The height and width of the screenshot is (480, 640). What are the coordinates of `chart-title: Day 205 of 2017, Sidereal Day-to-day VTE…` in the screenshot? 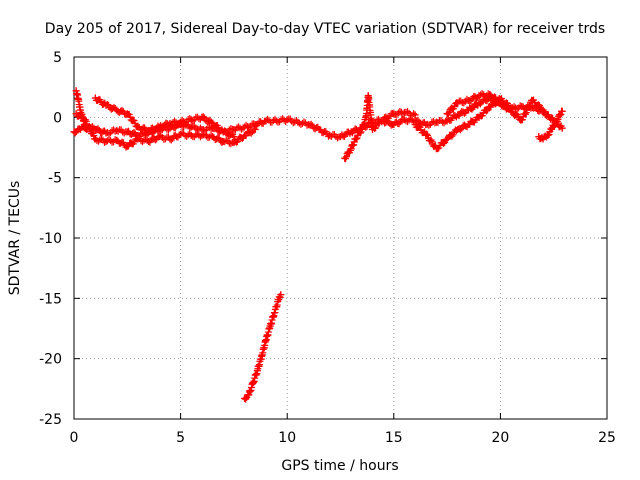 It's located at (325, 29).